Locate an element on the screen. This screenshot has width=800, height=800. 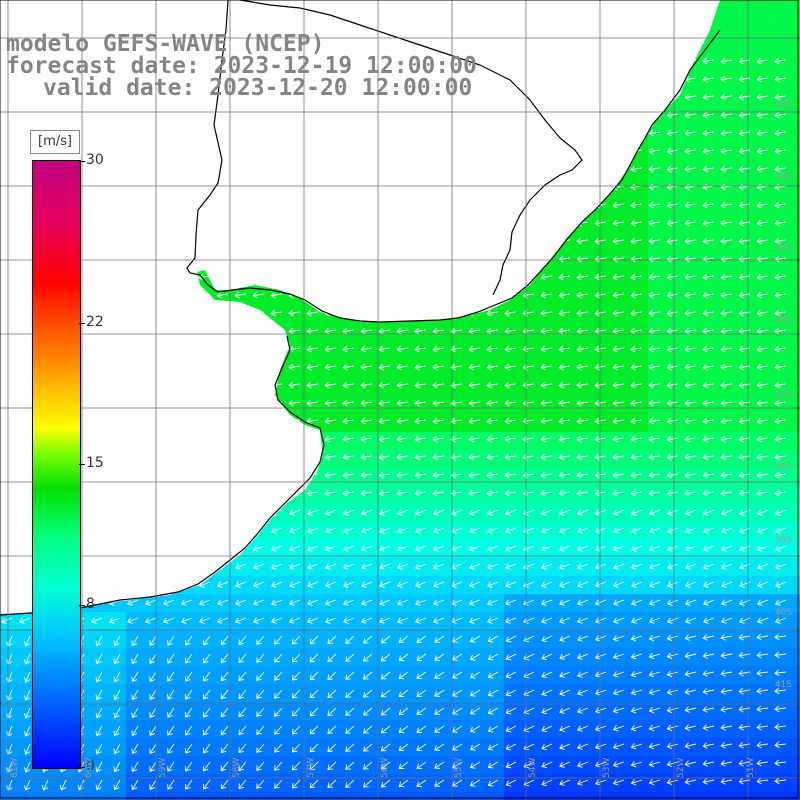
colorbar-tick-label: 30 is located at coordinates (95, 160).